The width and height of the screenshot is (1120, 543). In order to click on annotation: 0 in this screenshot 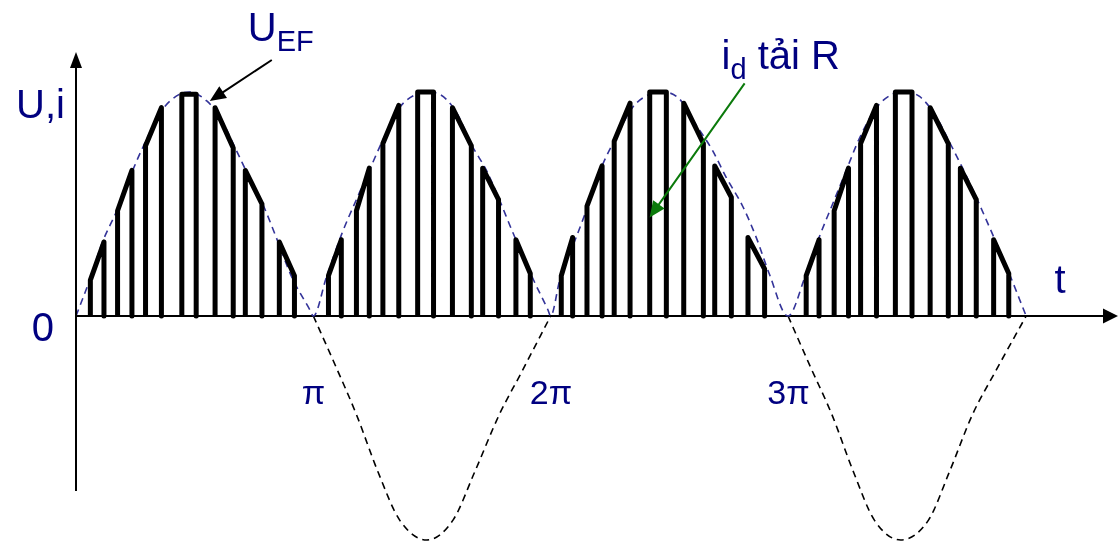, I will do `click(42, 327)`.